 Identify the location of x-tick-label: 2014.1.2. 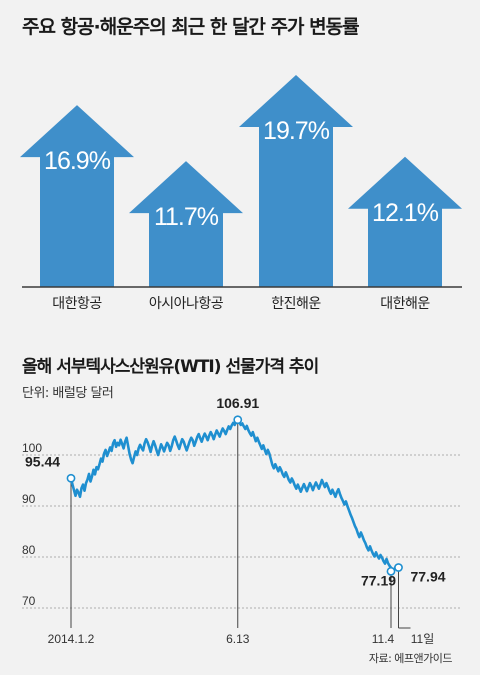
(71, 639).